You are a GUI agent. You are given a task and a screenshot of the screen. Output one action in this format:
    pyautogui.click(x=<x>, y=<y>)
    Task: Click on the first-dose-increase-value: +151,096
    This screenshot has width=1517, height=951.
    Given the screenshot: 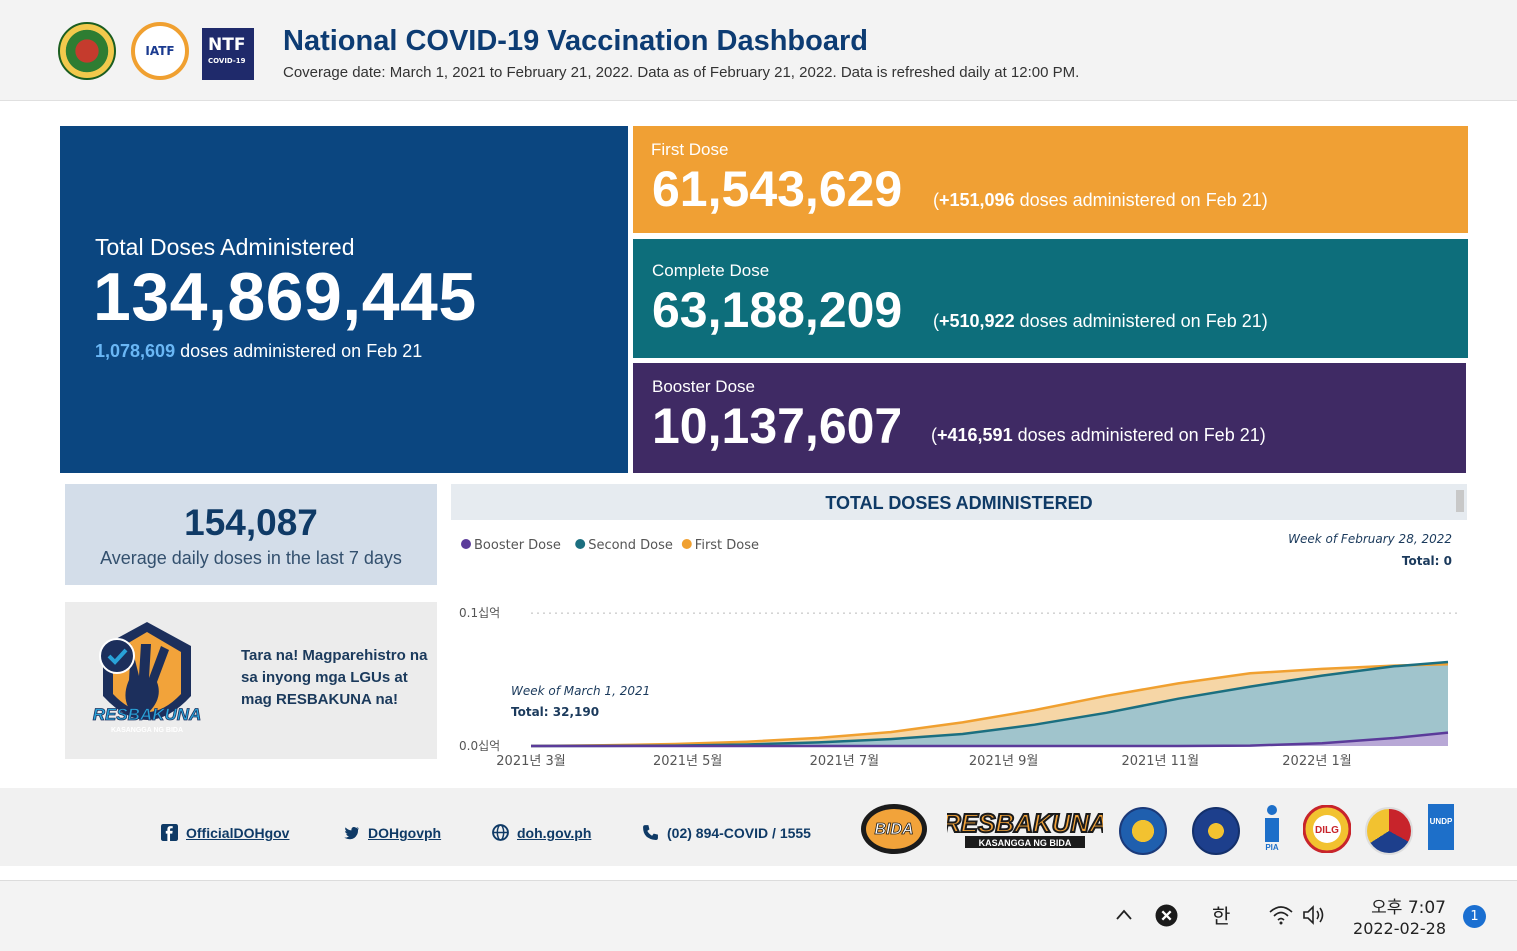 What is the action you would take?
    pyautogui.click(x=977, y=200)
    